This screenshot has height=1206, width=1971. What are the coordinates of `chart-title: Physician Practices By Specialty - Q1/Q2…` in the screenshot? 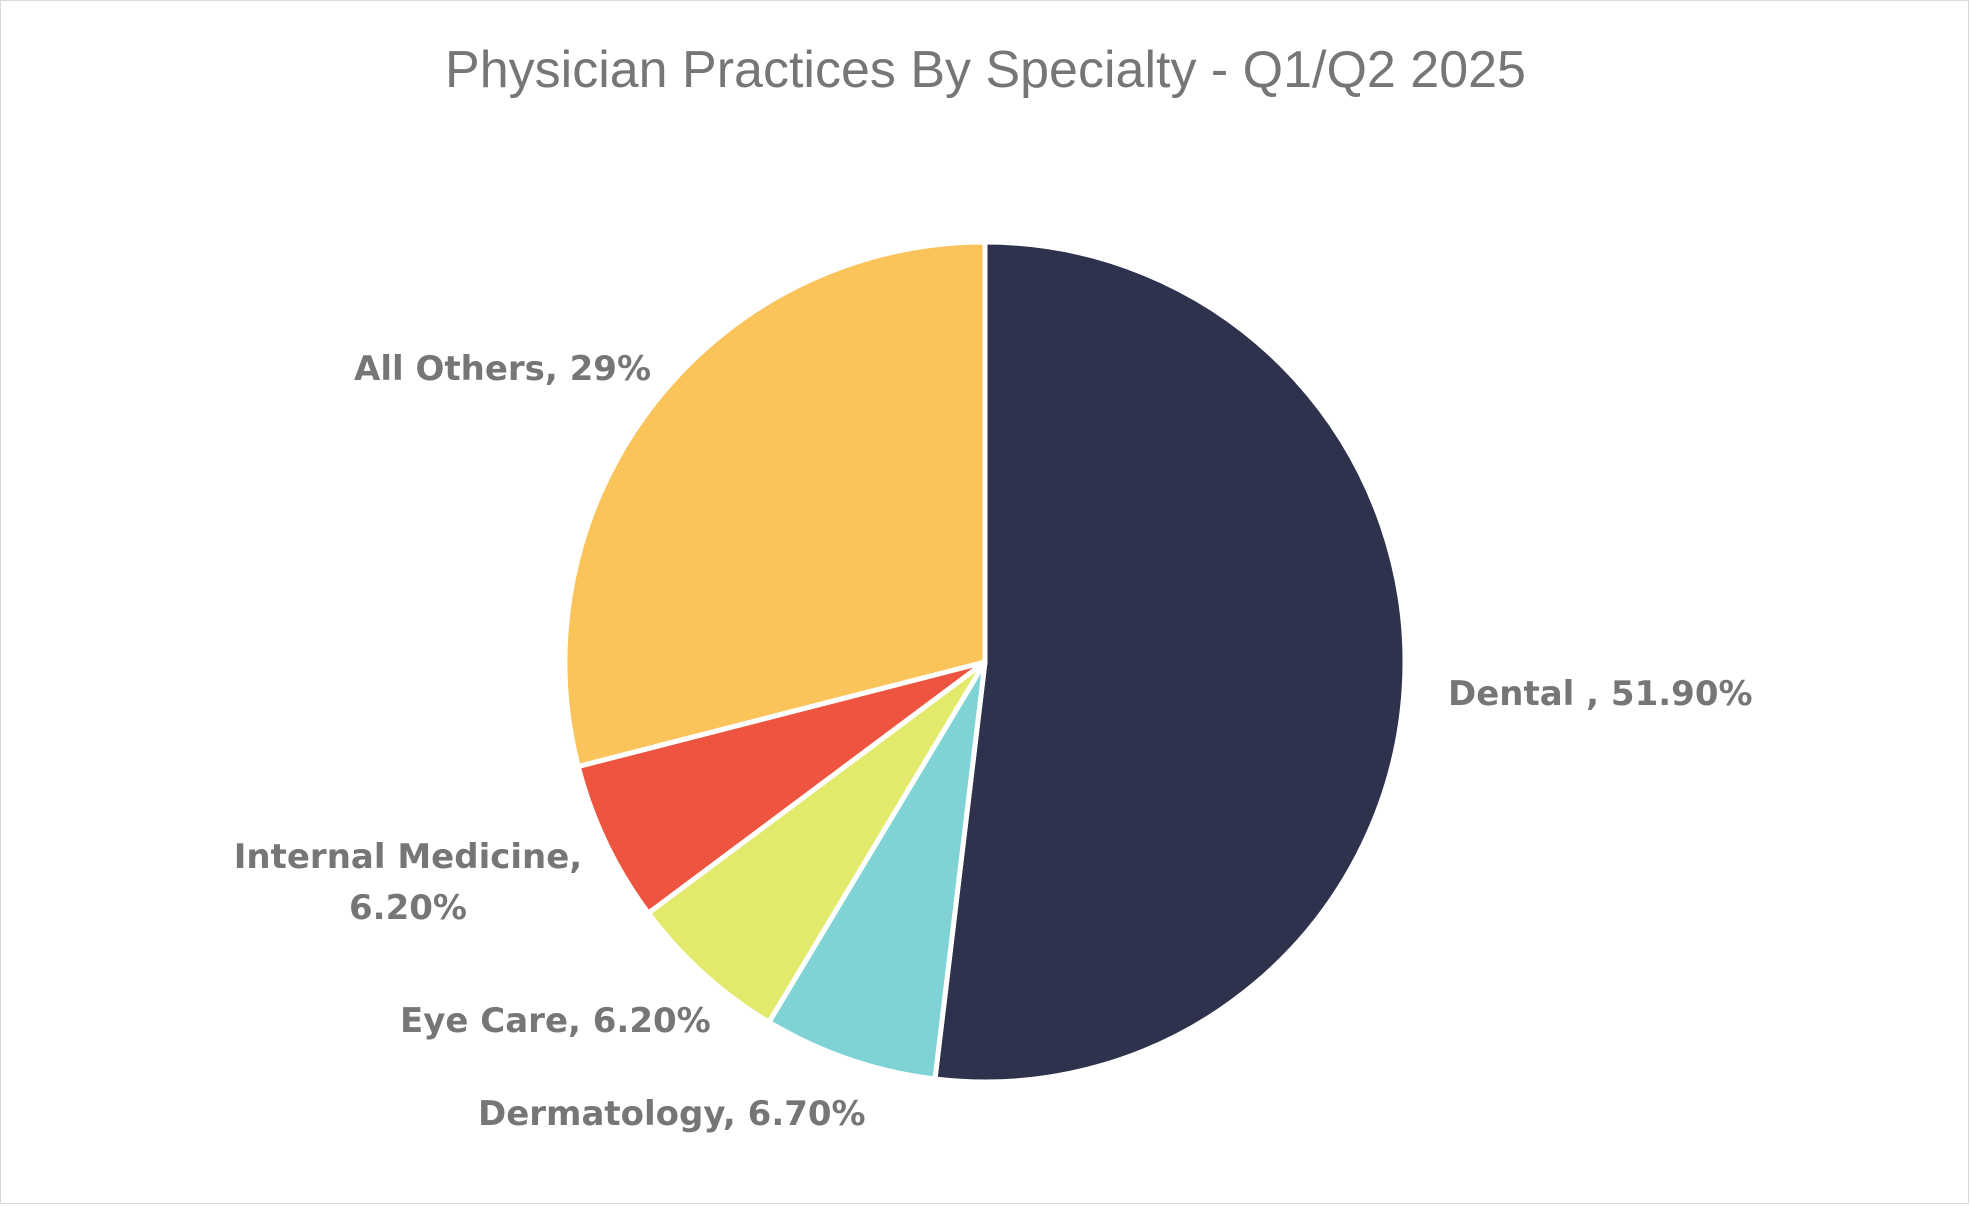 It's located at (985, 70).